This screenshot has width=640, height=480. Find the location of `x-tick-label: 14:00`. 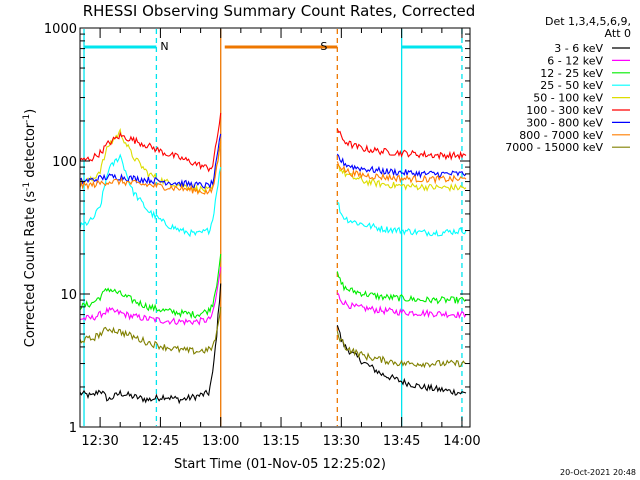

x-tick-label: 14:00 is located at coordinates (461, 441).